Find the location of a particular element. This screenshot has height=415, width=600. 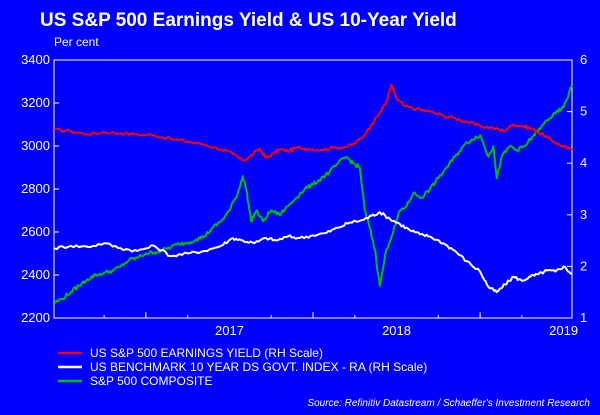

left-tick-label: 3000 is located at coordinates (35, 145).